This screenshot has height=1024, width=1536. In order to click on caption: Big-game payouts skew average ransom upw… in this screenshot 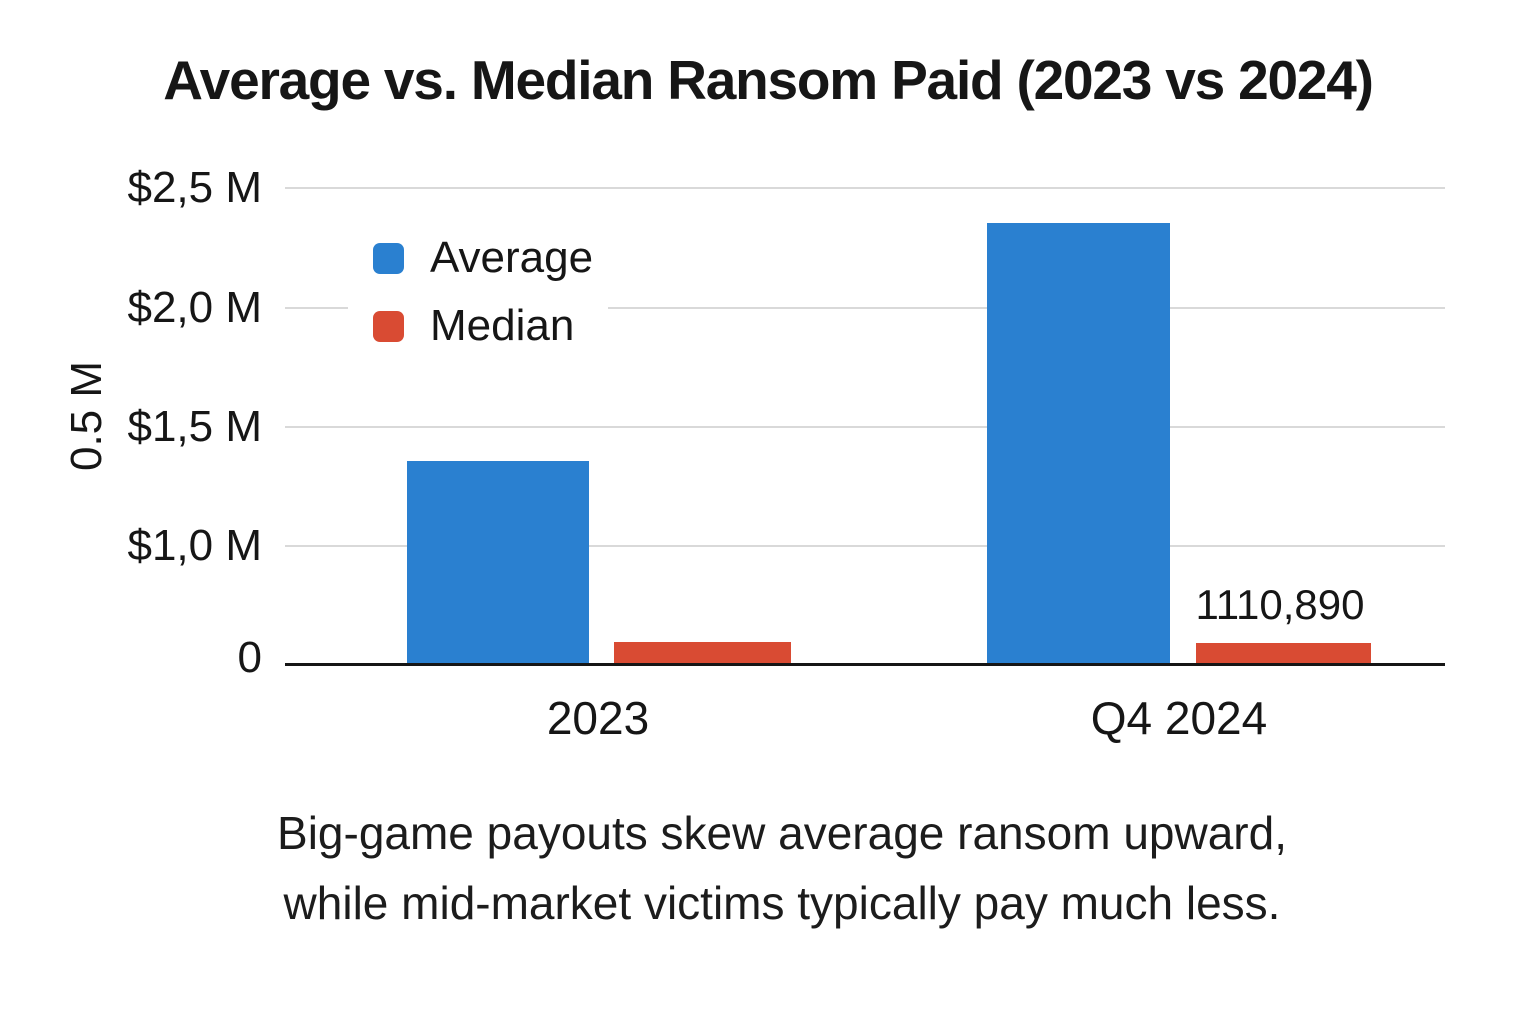, I will do `click(768, 868)`.